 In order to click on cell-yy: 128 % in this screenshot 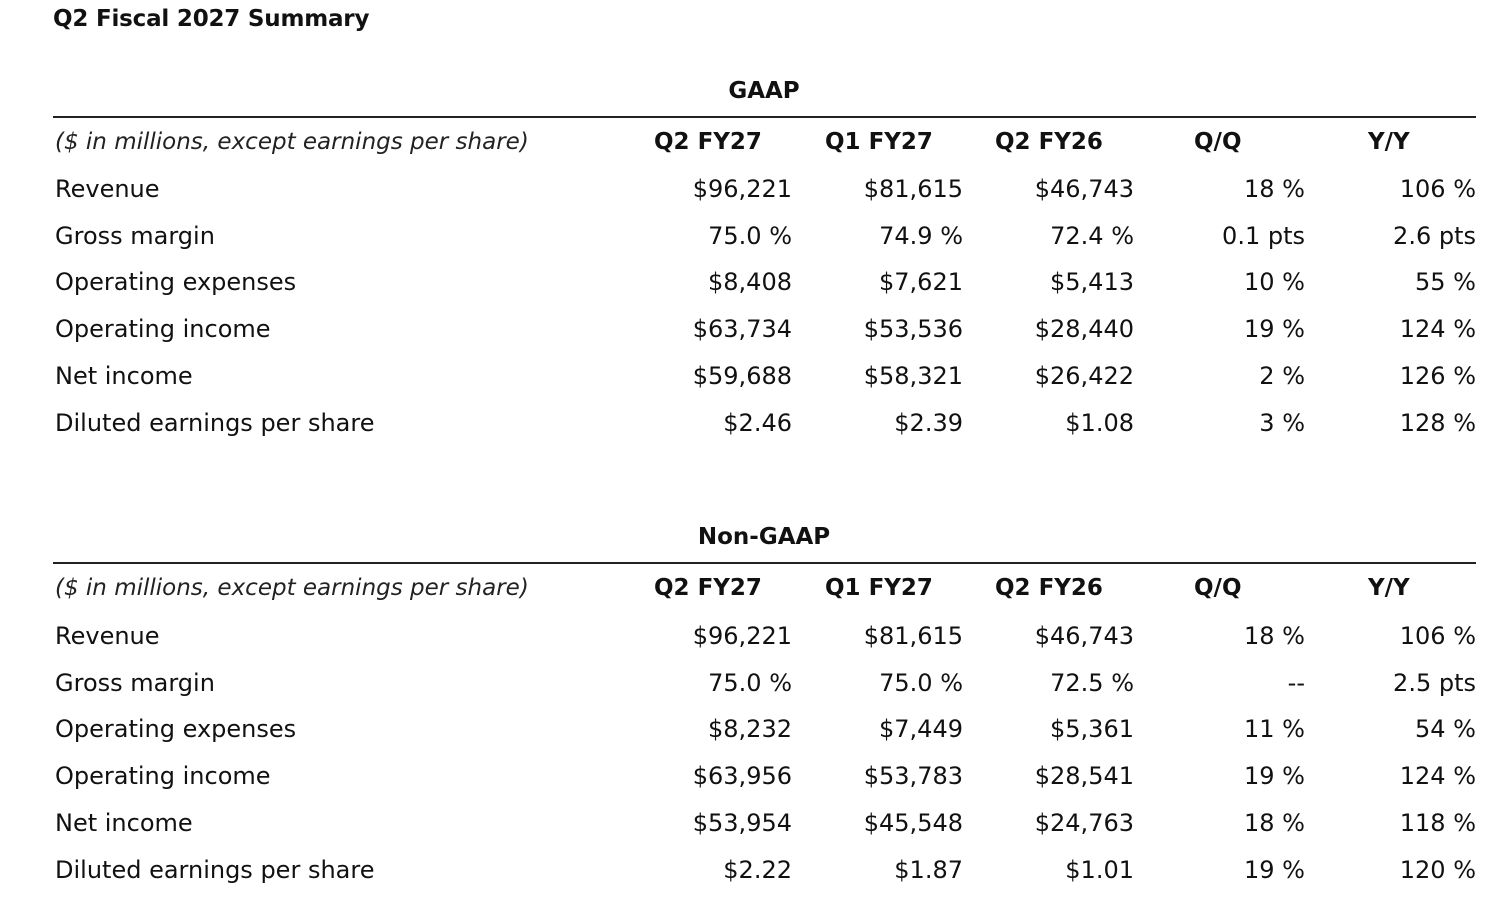, I will do `click(1437, 423)`.